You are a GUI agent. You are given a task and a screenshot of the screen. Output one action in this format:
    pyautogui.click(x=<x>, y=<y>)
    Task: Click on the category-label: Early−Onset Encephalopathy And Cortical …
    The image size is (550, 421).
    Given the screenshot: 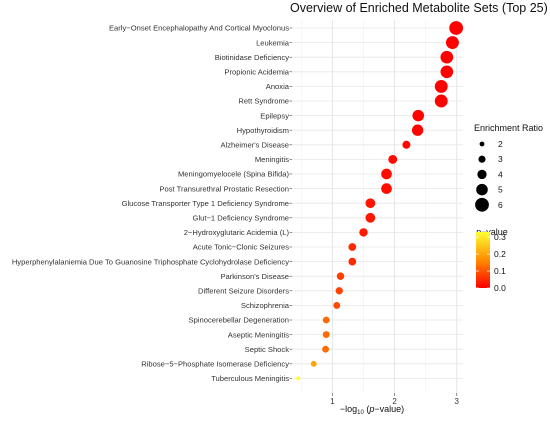 What is the action you would take?
    pyautogui.click(x=199, y=28)
    